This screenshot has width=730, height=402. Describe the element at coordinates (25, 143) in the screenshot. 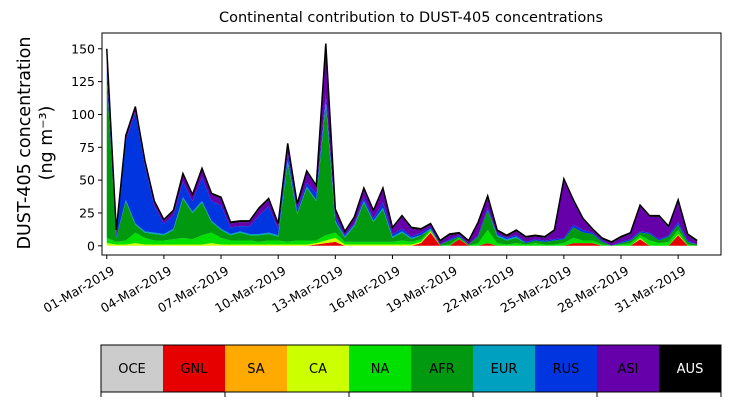

I see `y-axis-label-line1: DUST-405 concentration` at that location.